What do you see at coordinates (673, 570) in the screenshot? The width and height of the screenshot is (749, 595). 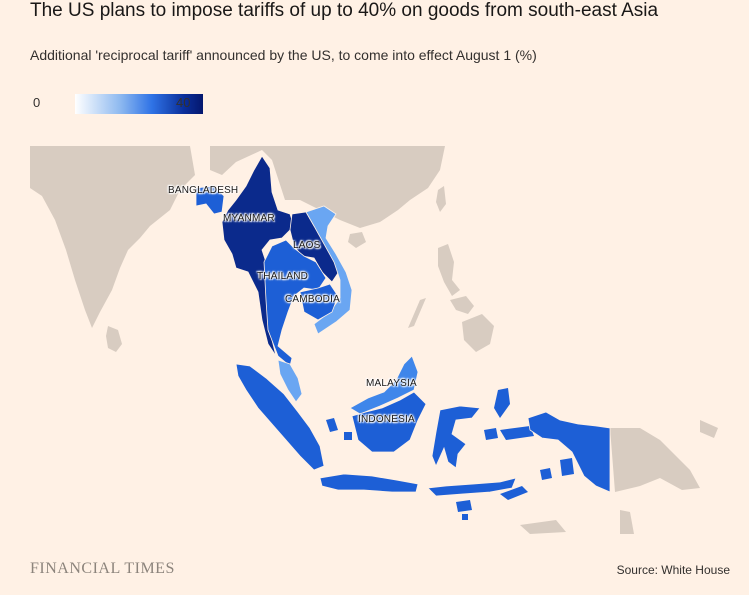 I see `source-note: Source: White House` at bounding box center [673, 570].